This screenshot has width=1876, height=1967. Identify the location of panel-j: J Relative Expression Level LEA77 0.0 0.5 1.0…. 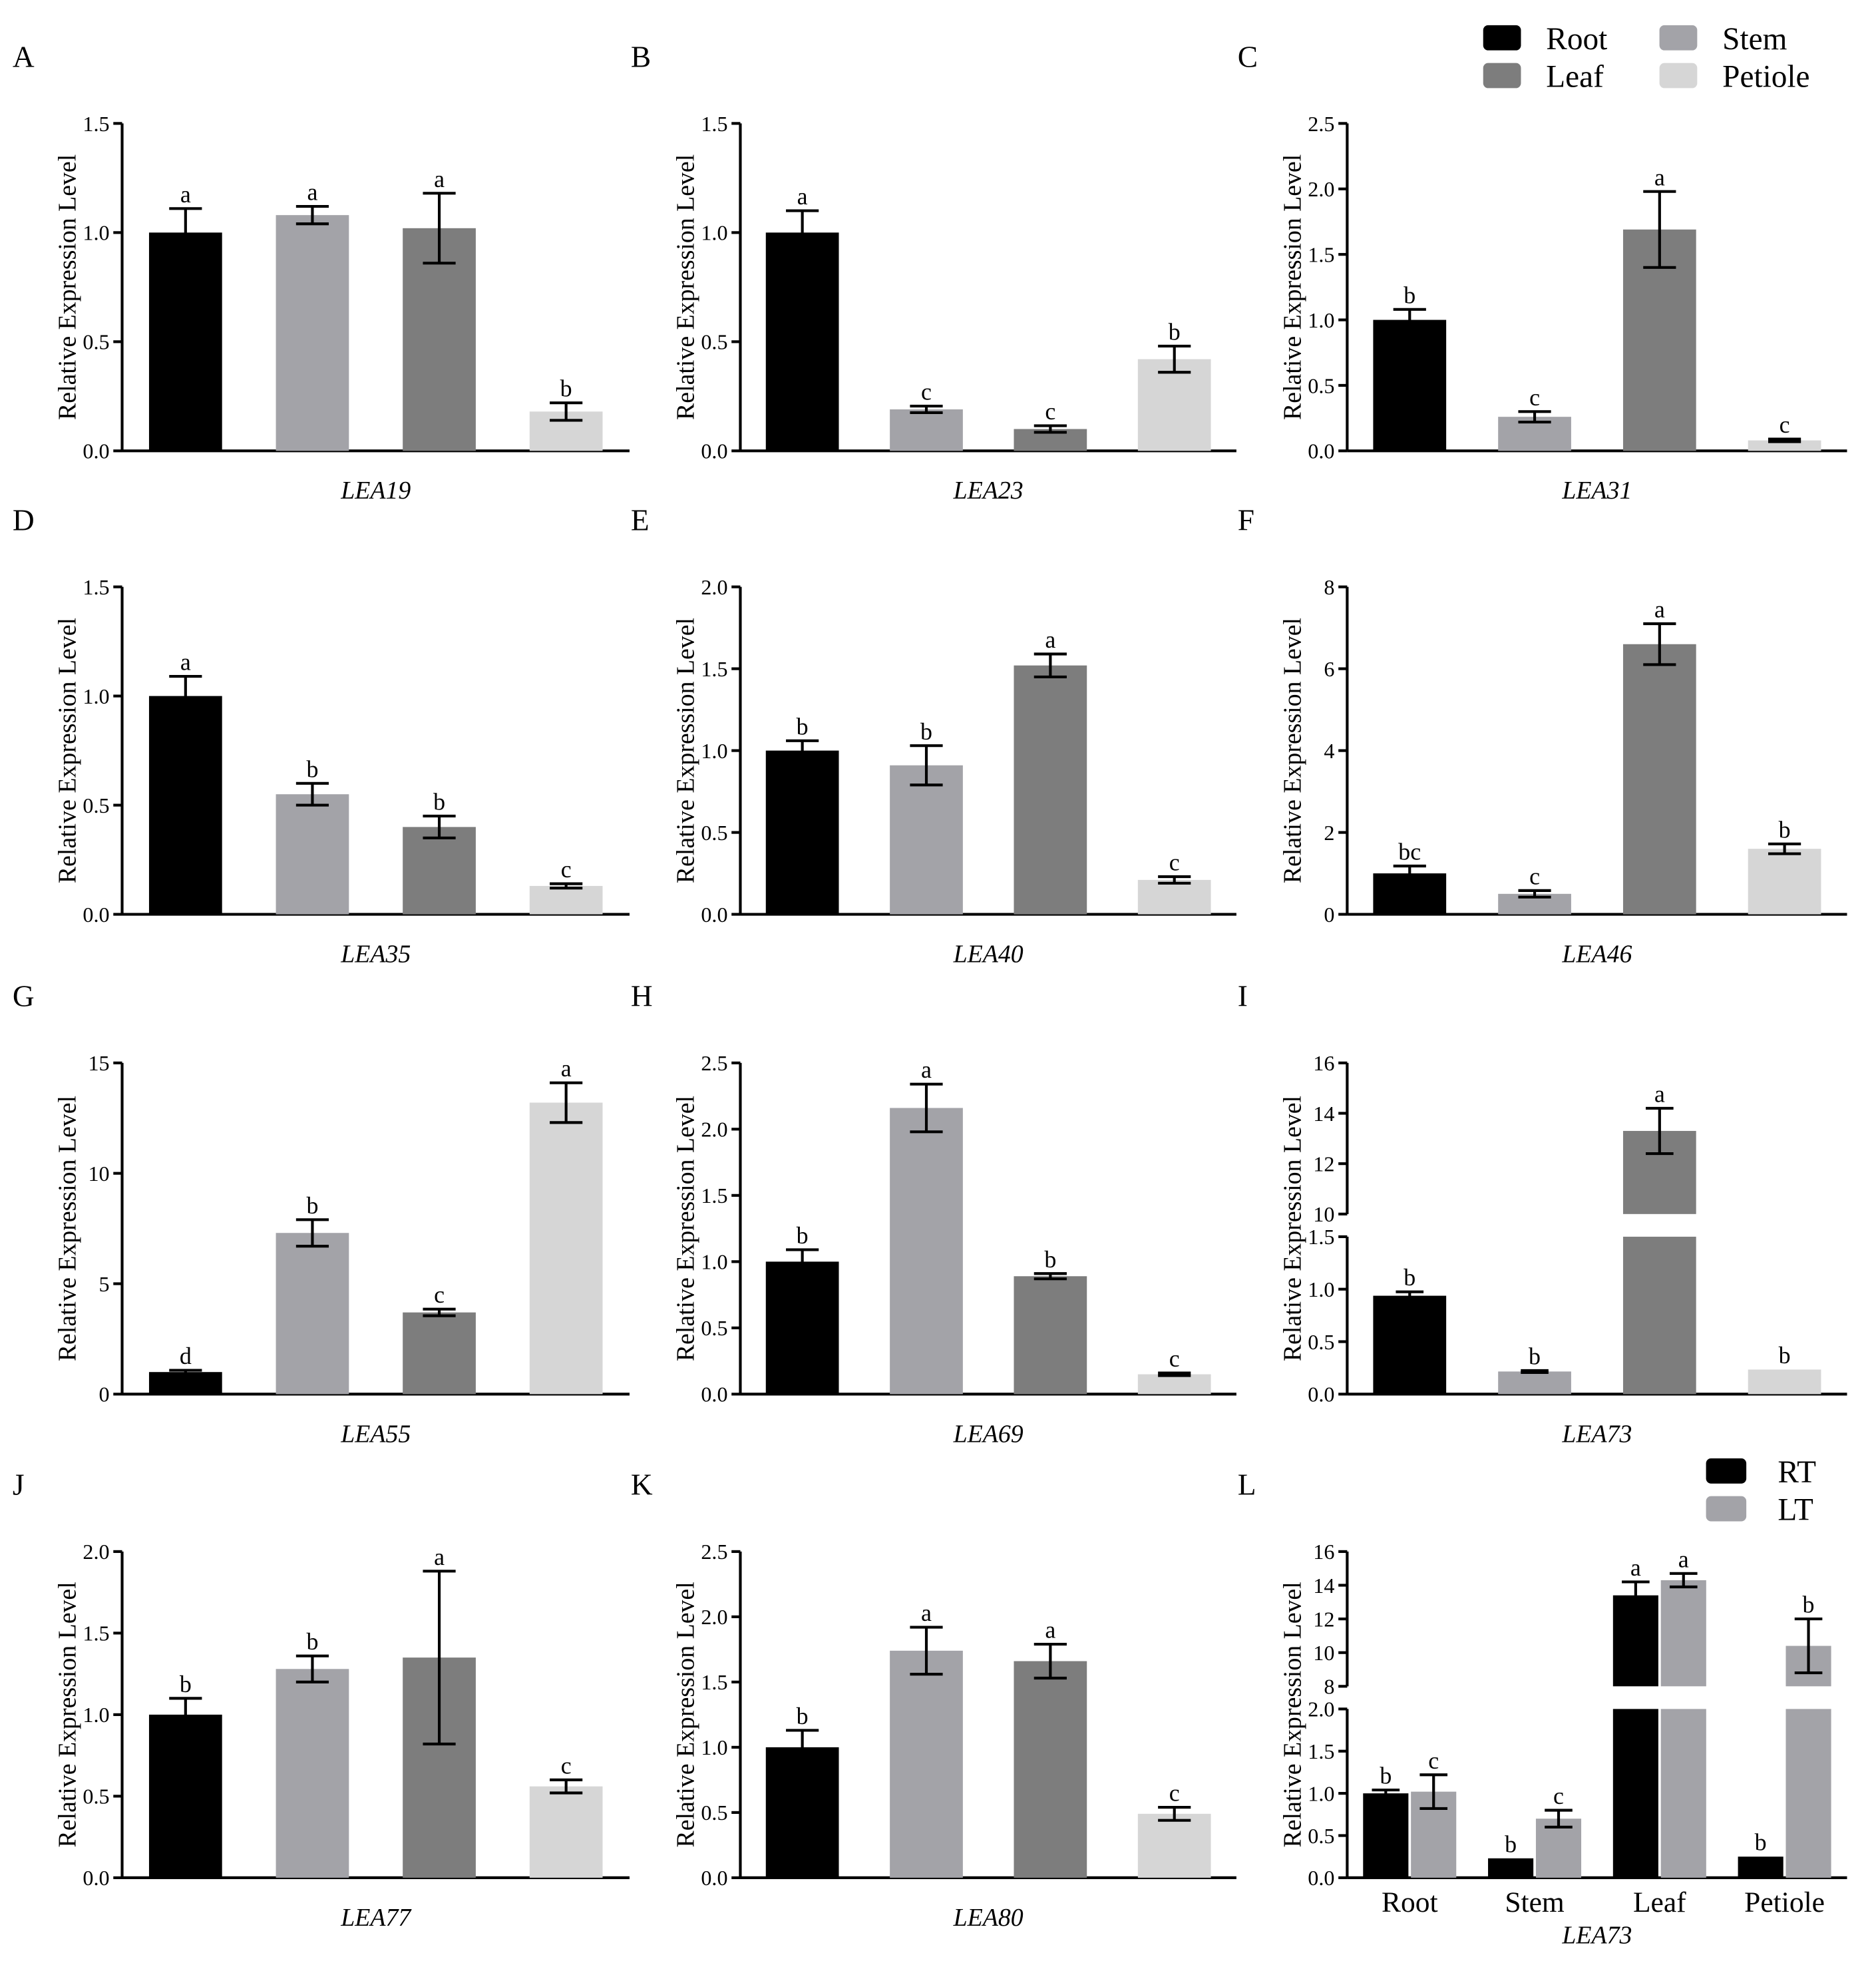
(322, 1700).